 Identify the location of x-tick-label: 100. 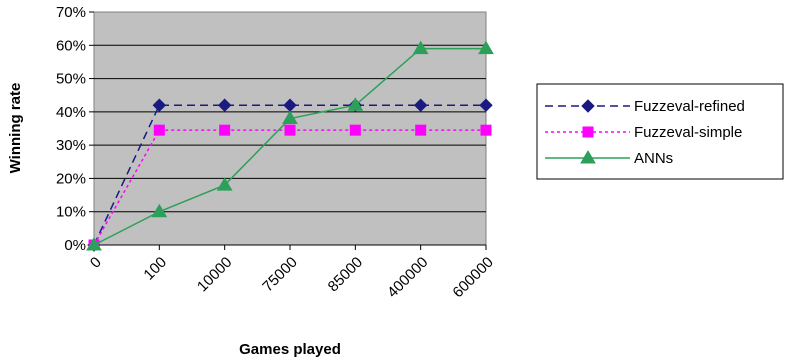
(155, 269).